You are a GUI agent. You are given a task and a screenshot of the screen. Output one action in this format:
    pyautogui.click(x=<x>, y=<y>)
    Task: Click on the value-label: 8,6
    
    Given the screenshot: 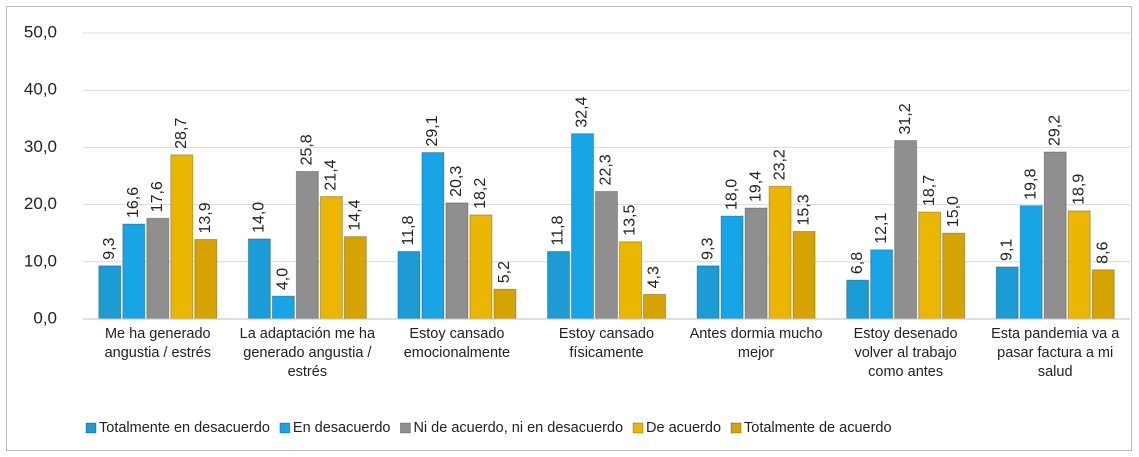 What is the action you would take?
    pyautogui.click(x=1102, y=252)
    